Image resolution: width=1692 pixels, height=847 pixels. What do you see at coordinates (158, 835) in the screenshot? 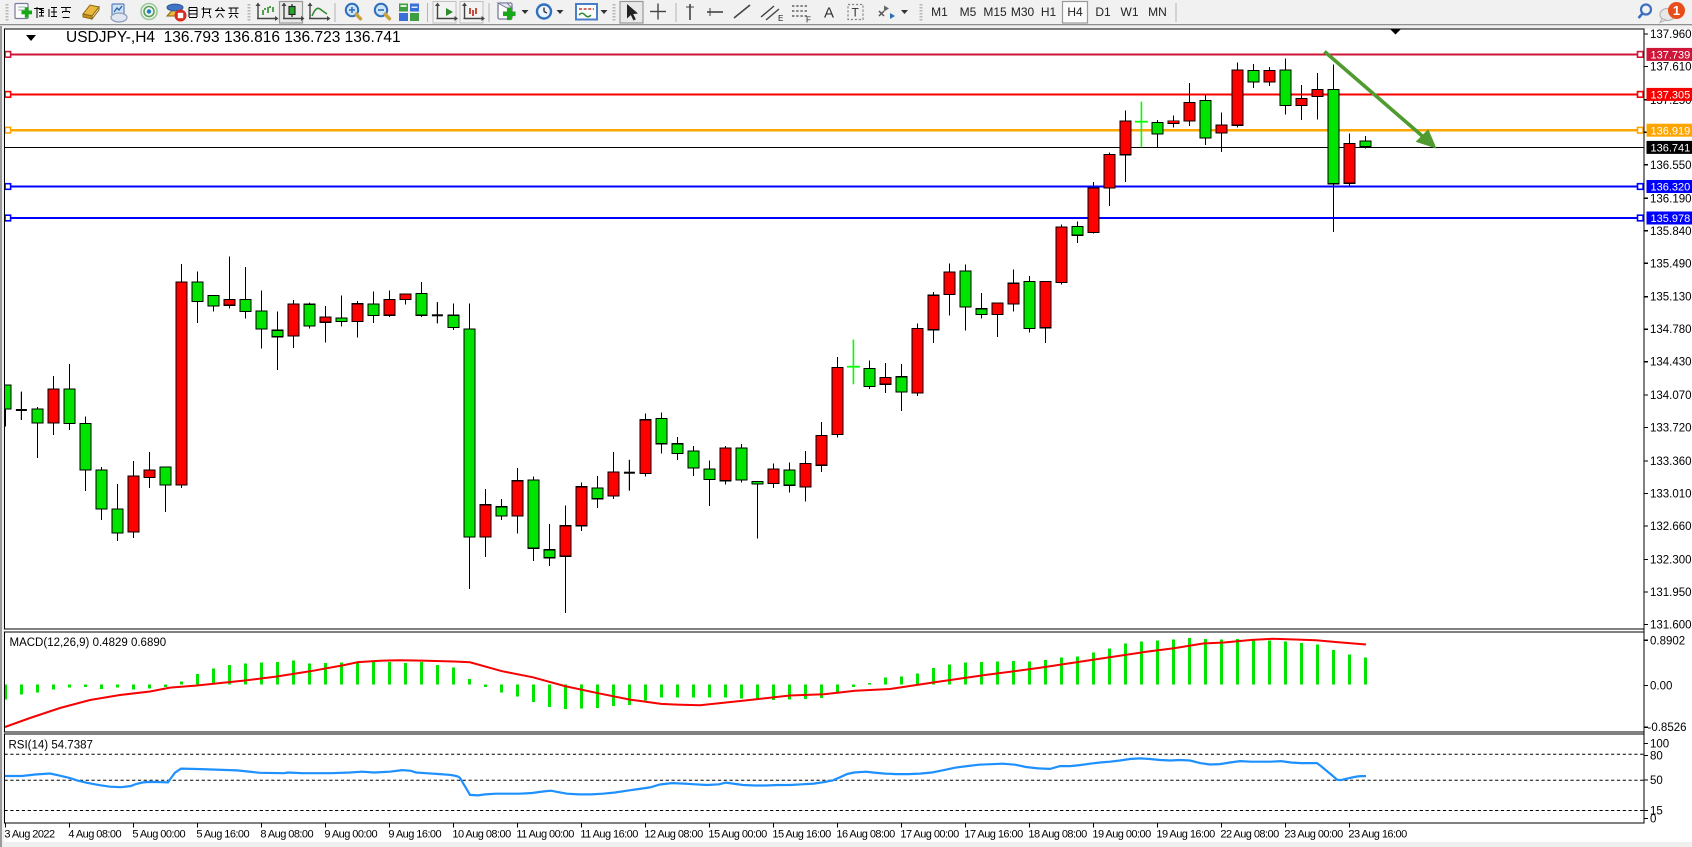
I see `svg-text: 5 Aug 00:00` at bounding box center [158, 835].